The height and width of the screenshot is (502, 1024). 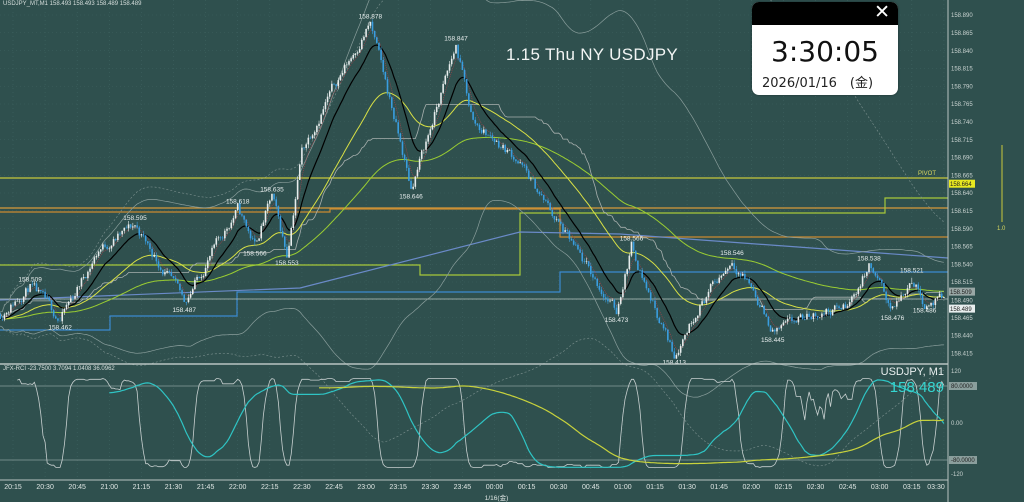 I want to click on price-tick-label: 158.540, so click(x=962, y=265).